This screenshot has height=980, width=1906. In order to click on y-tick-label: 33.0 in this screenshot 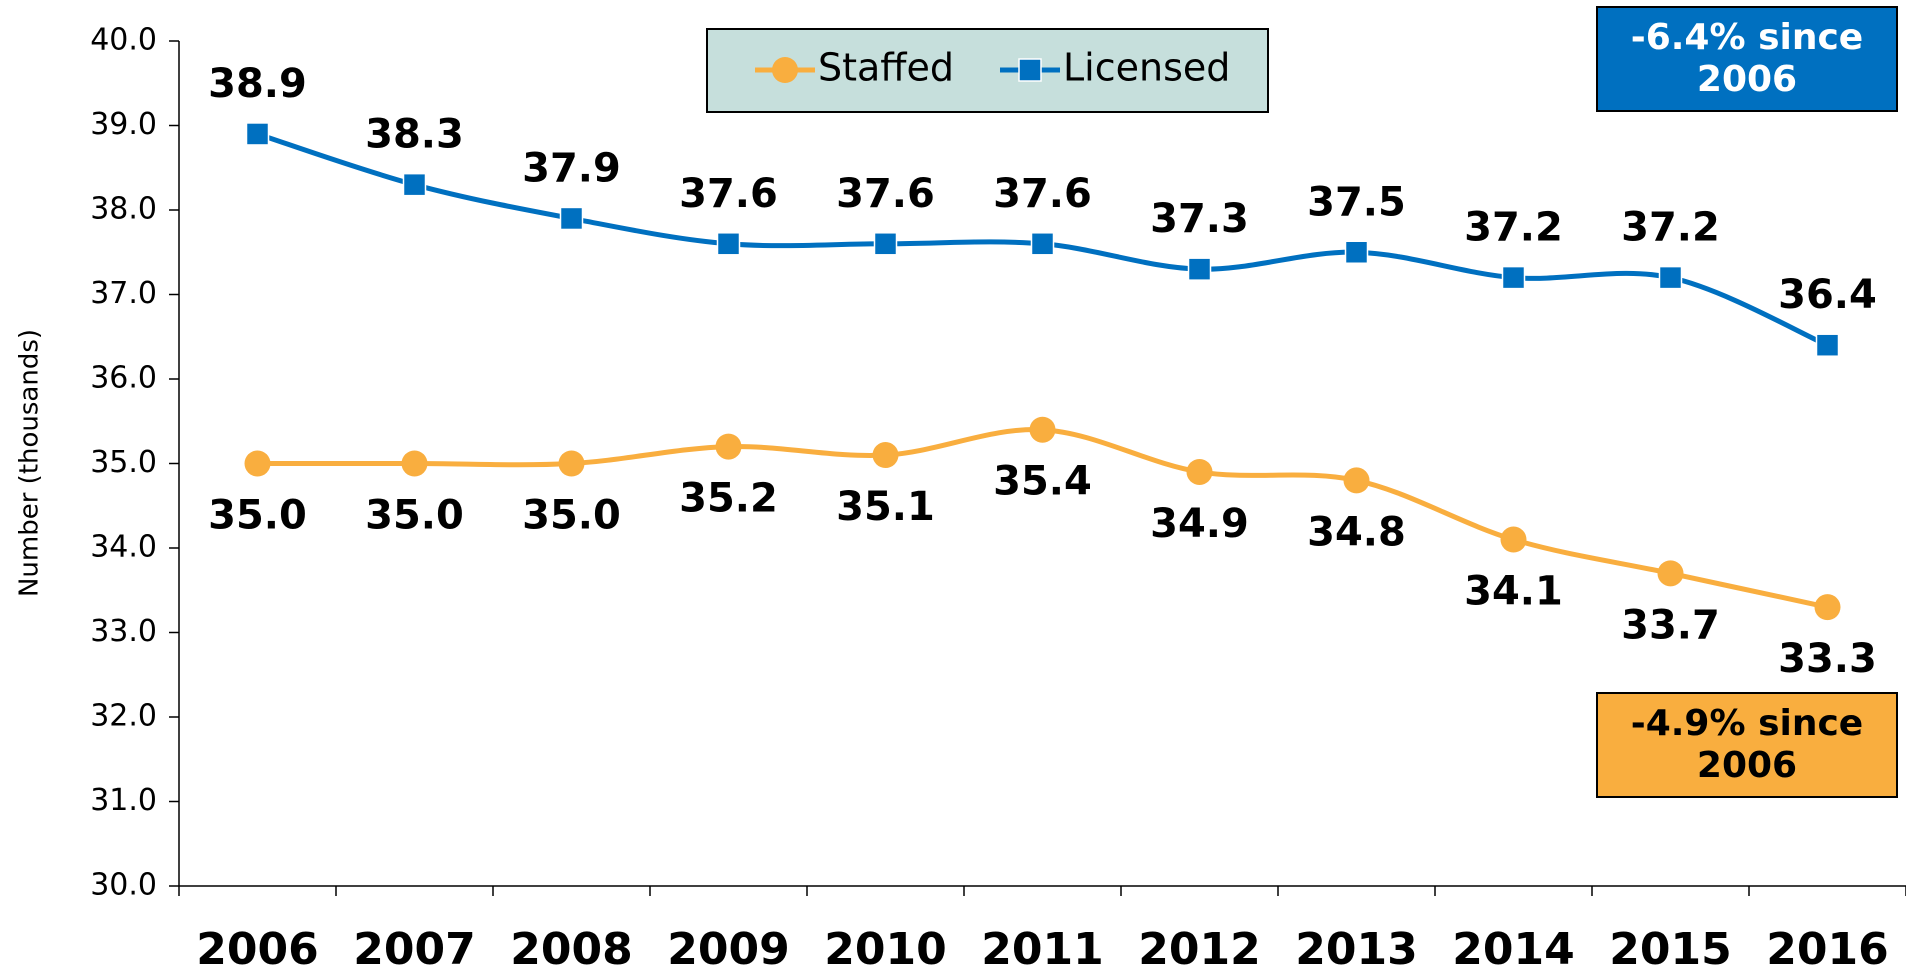, I will do `click(123, 631)`.